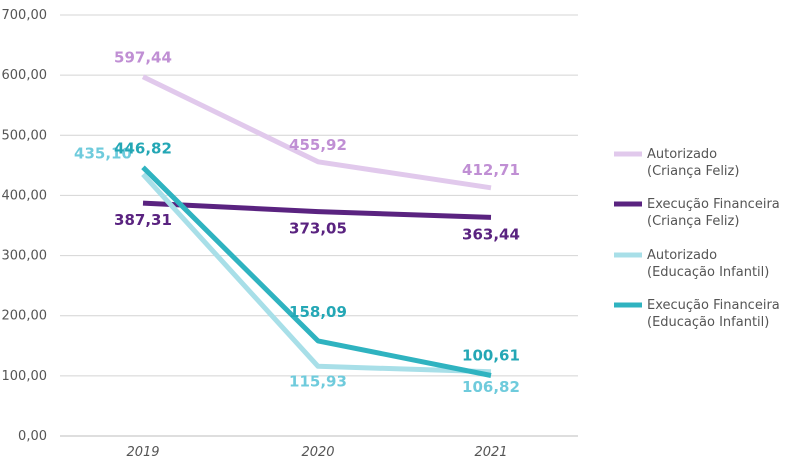 The image size is (800, 470). What do you see at coordinates (143, 58) in the screenshot?
I see `data-label: 597,44` at bounding box center [143, 58].